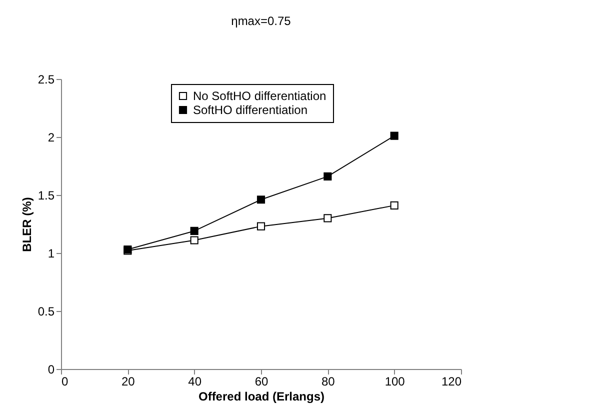  Describe the element at coordinates (46, 195) in the screenshot. I see `y-tick-label: 1.5` at that location.